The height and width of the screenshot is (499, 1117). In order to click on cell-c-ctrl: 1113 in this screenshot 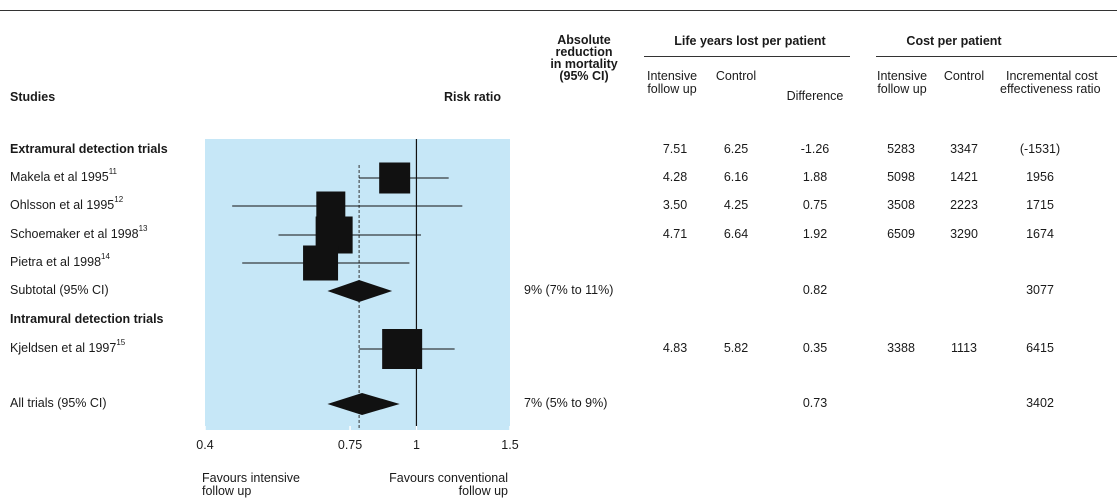, I will do `click(964, 348)`.